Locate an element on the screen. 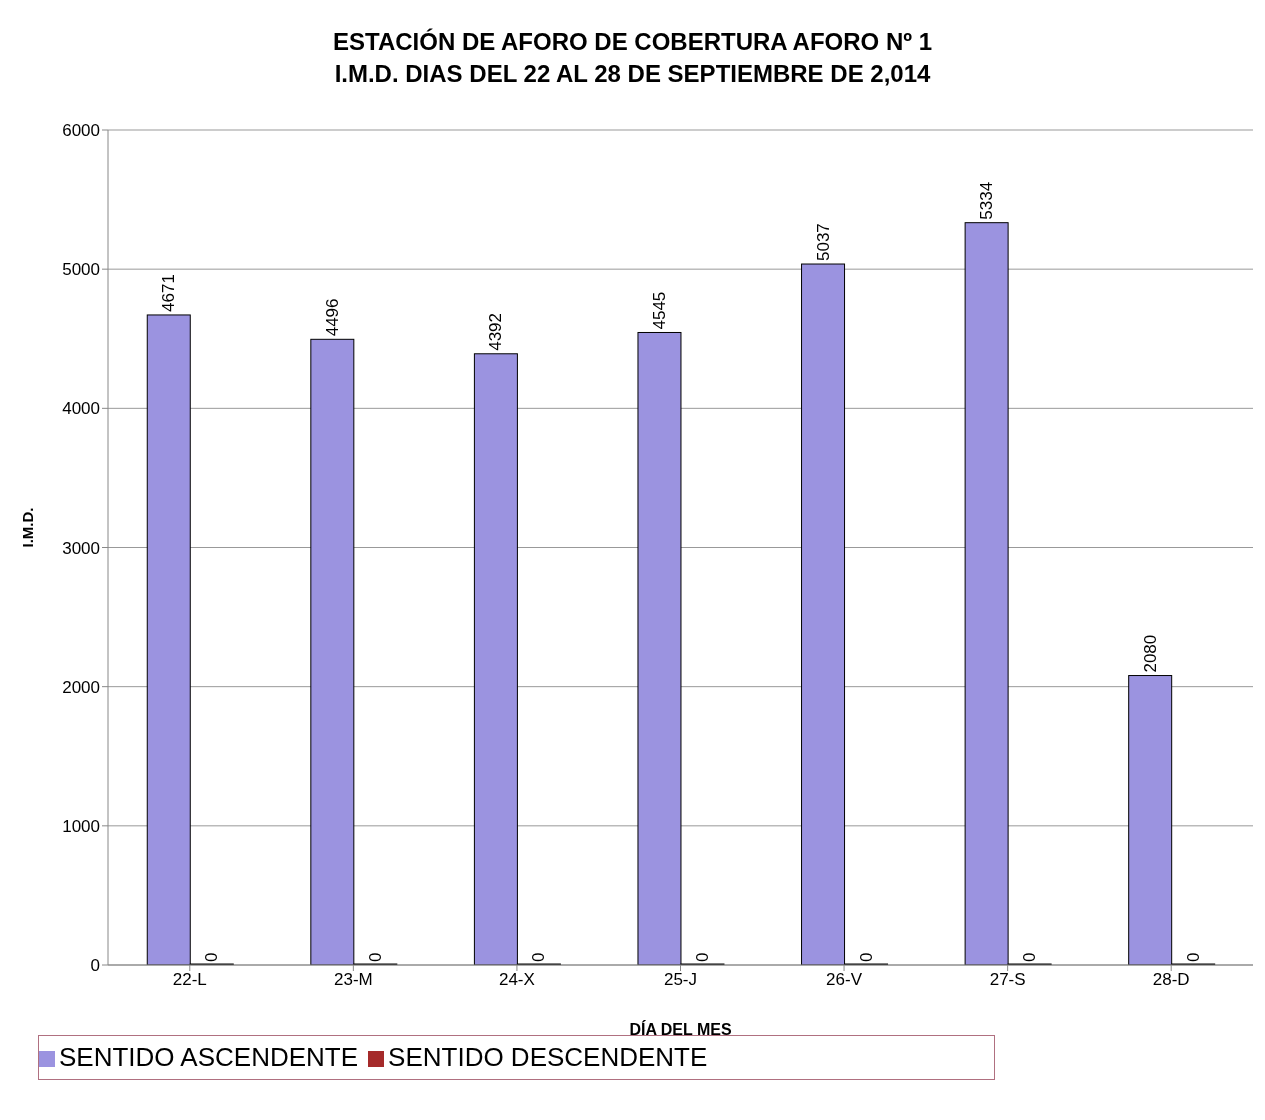 Image resolution: width=1265 pixels, height=1120 pixels. chart-title: ESTACIÓN DE AFORO DE COBERTURA AFORO Nº 1 I.M.D. DIAS DEL 22 AL 28 DE SEPTIEMBRE DE 2,014 is located at coordinates (632, 58).